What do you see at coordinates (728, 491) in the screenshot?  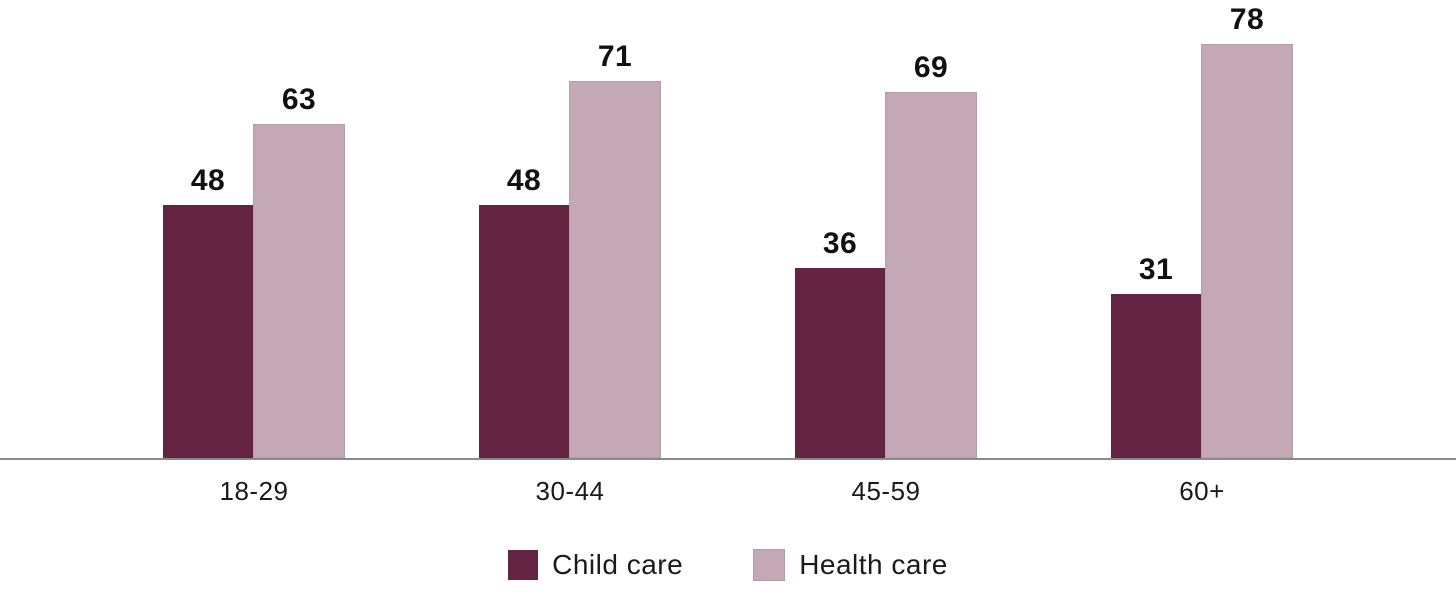 I see `x-axis-labels: 18-29 30-44 45-59 60+` at bounding box center [728, 491].